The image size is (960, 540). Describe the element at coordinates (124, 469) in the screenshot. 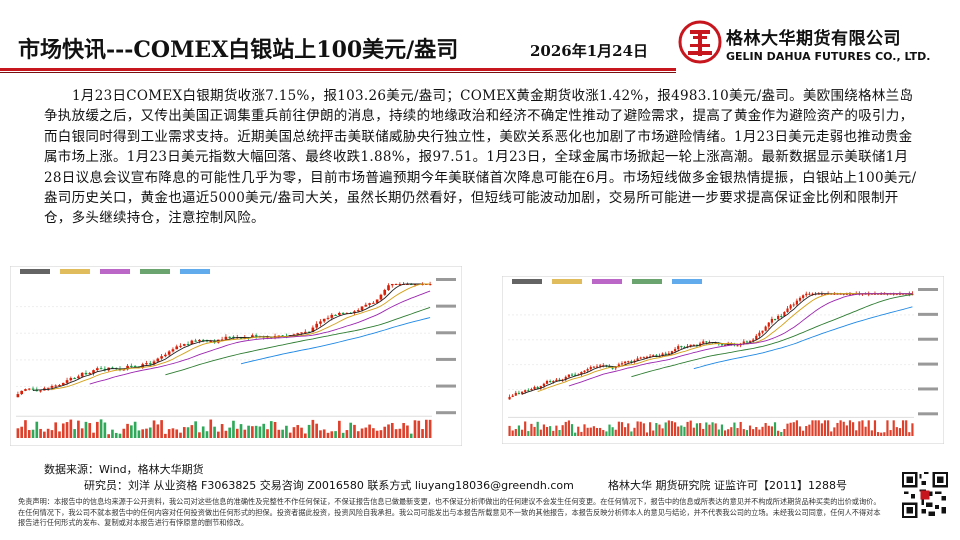

I see `data-source: 数据来源：Wind，格林大华期货` at that location.